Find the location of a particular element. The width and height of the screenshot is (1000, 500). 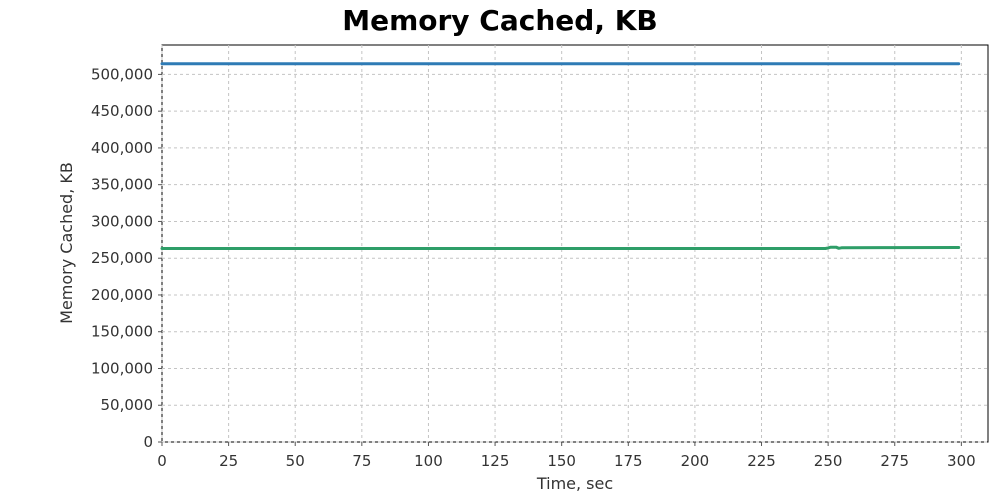

y-tick-label: 400,000 is located at coordinates (122, 148).